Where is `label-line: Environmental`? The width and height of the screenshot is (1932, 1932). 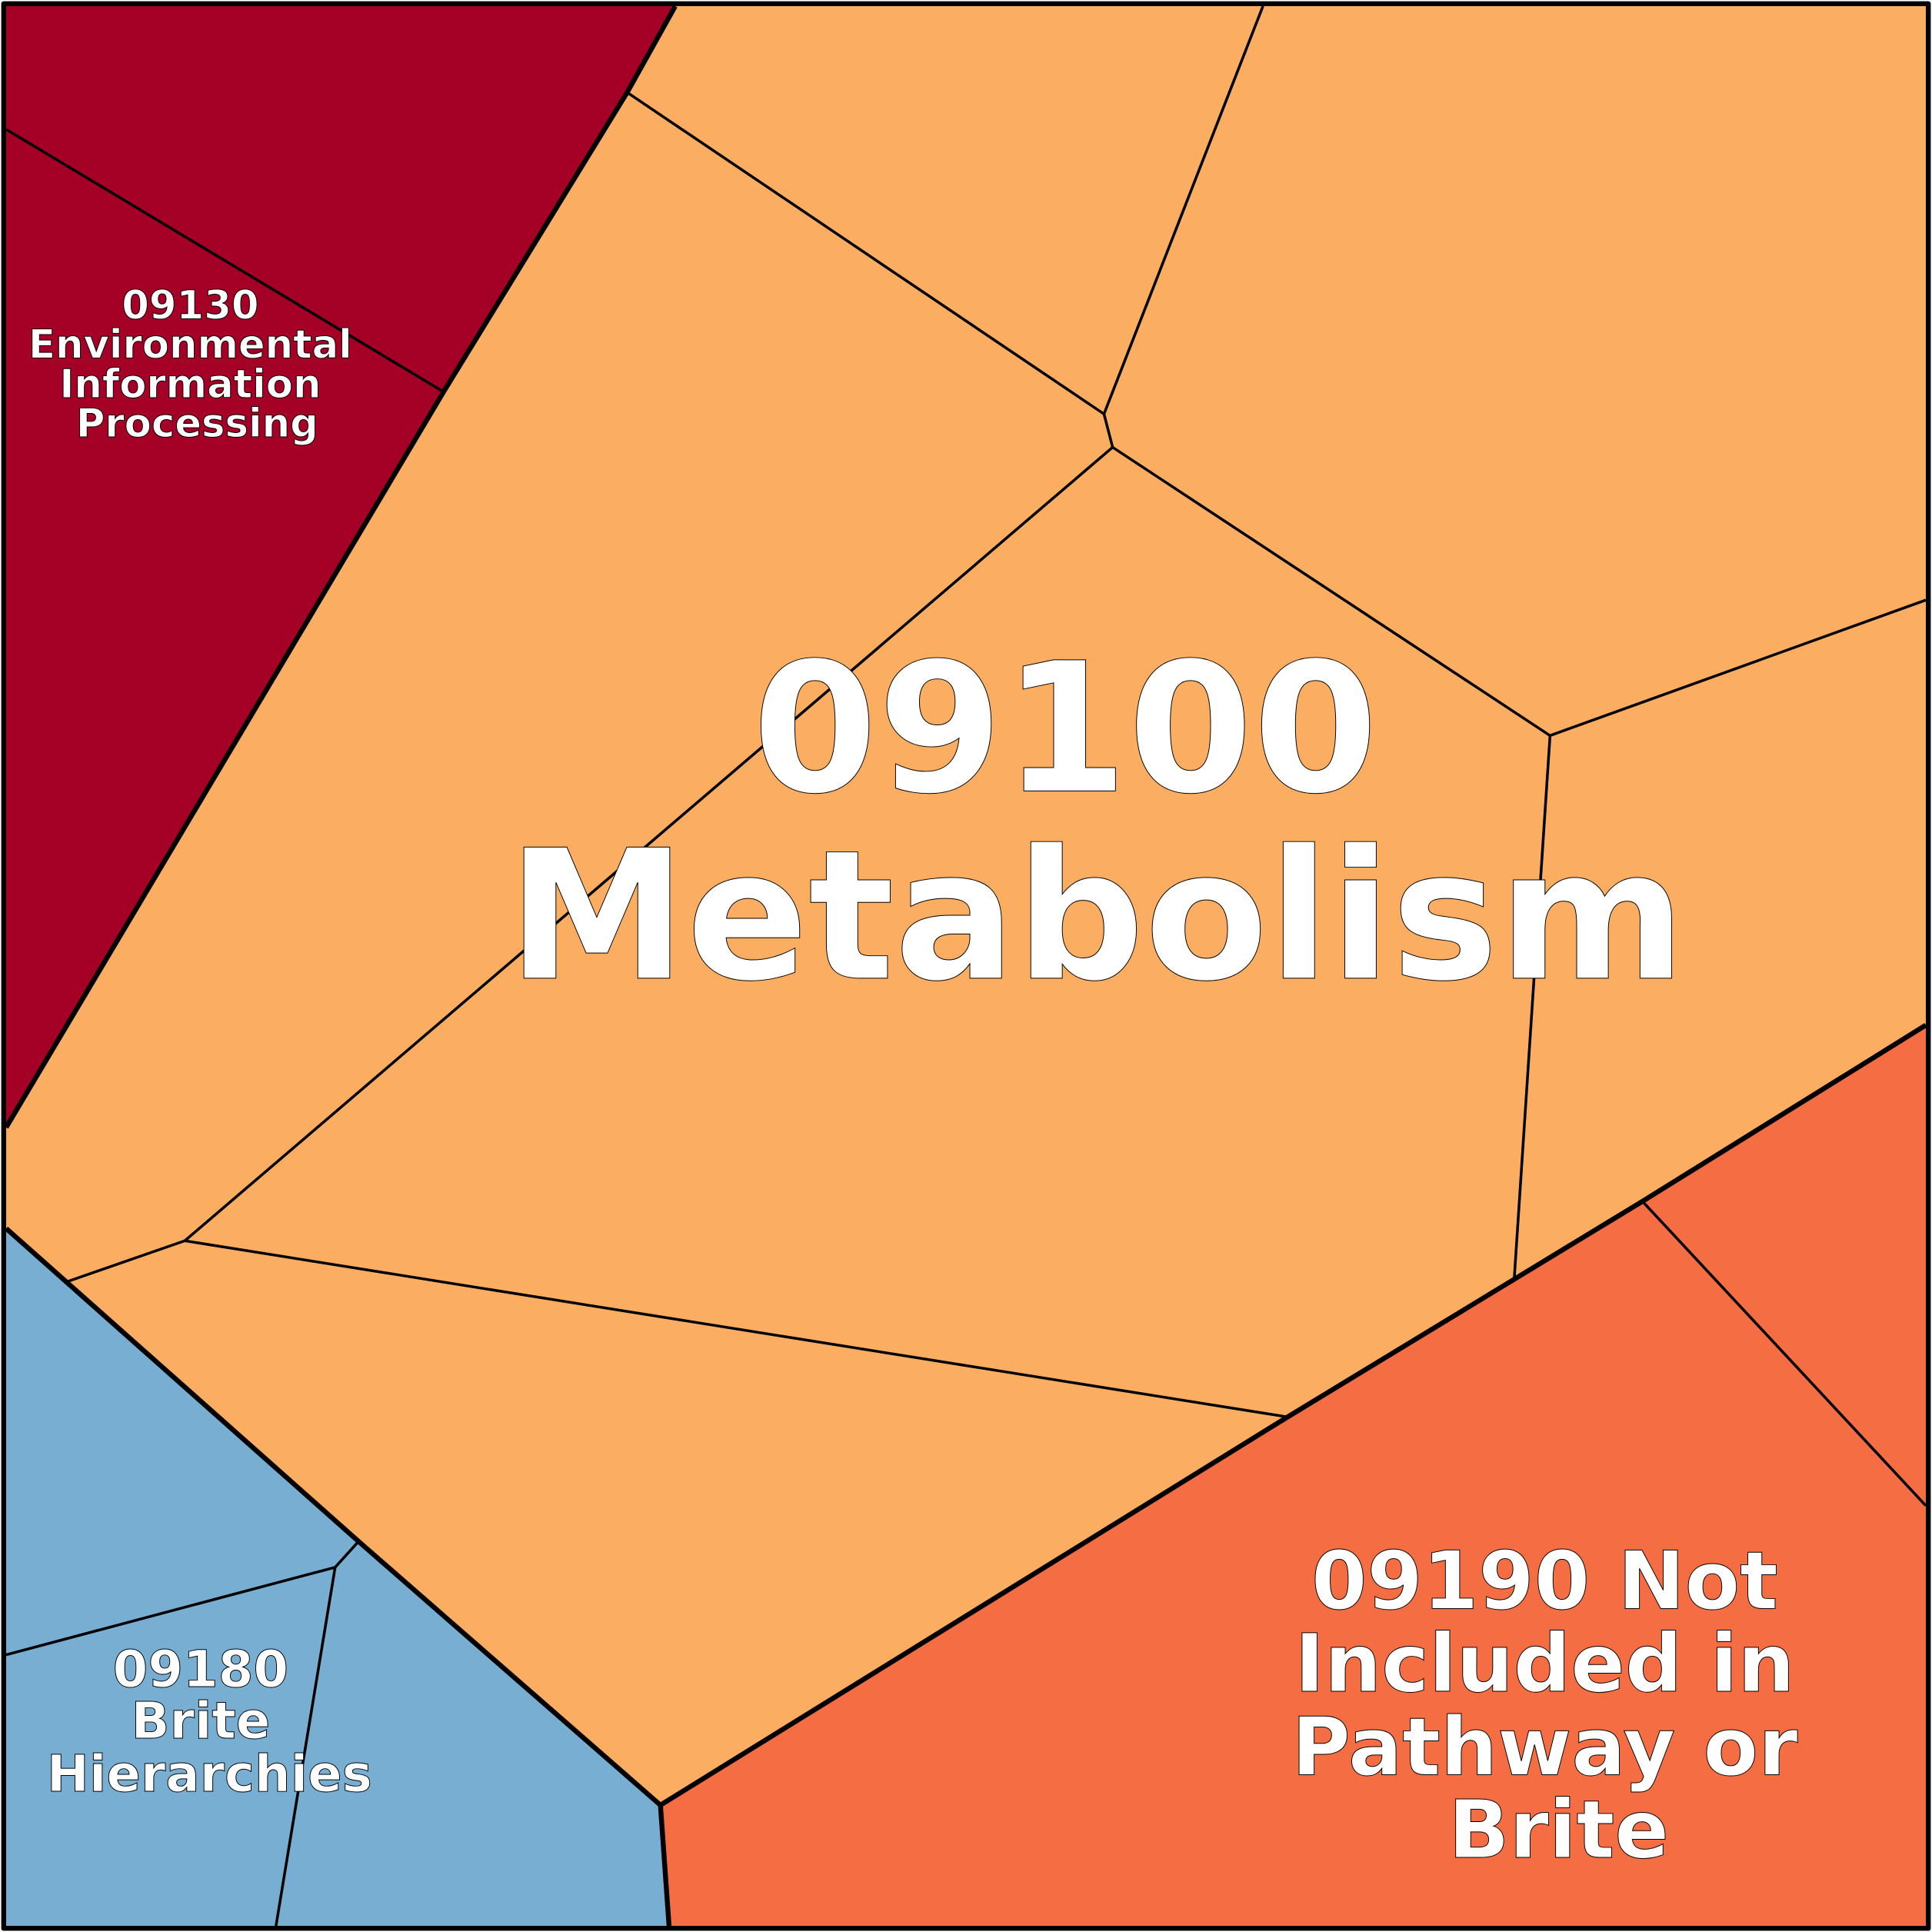 label-line: Environmental is located at coordinates (190, 345).